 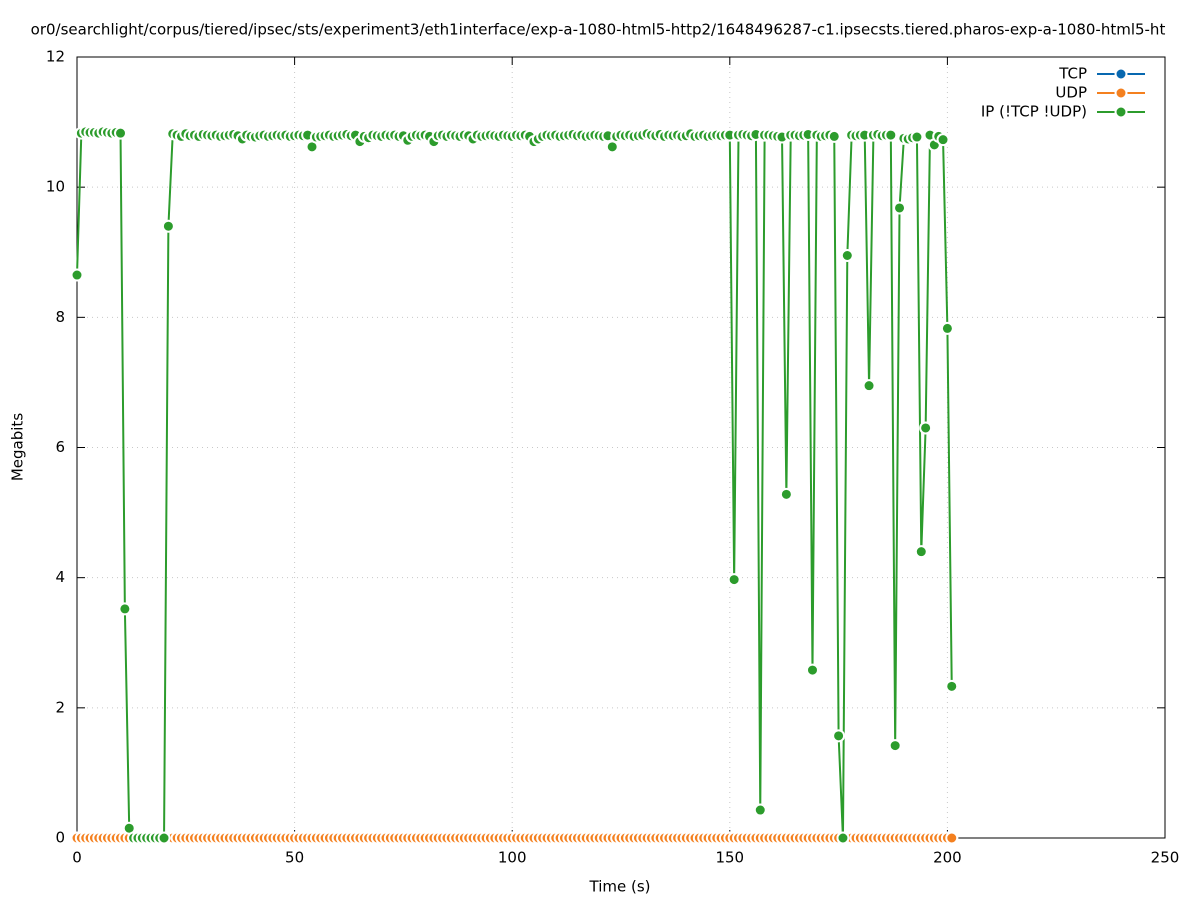 What do you see at coordinates (60, 838) in the screenshot?
I see `y-tick-label: 0` at bounding box center [60, 838].